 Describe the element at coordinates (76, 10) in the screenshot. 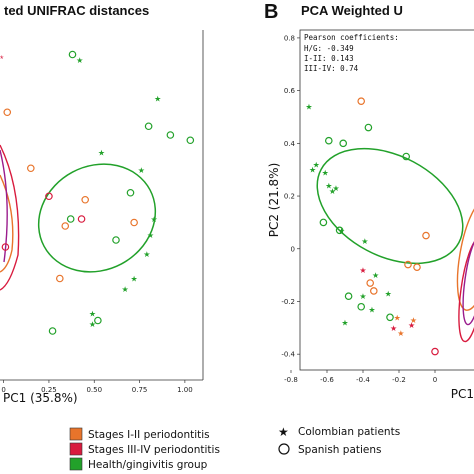

I see `panel-a-title: ted UNIFRAC distances` at that location.